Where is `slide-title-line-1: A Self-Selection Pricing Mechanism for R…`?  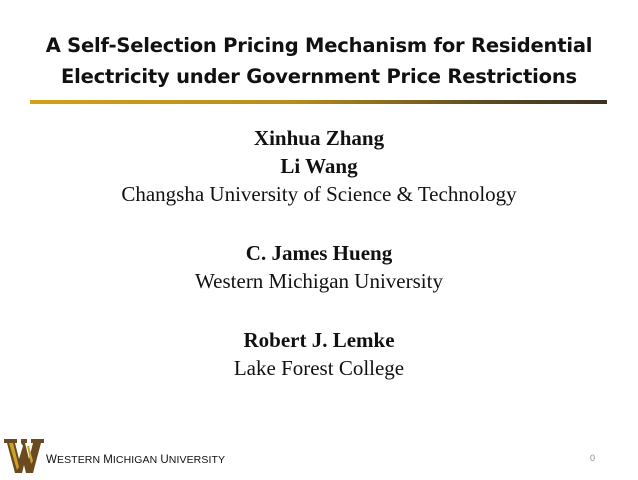 slide-title-line-1: A Self-Selection Pricing Mechanism for R… is located at coordinates (319, 45).